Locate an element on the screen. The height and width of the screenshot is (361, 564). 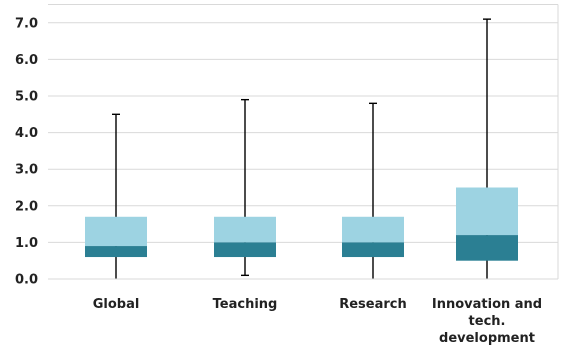
x-tick-label-line: development is located at coordinates (487, 338).